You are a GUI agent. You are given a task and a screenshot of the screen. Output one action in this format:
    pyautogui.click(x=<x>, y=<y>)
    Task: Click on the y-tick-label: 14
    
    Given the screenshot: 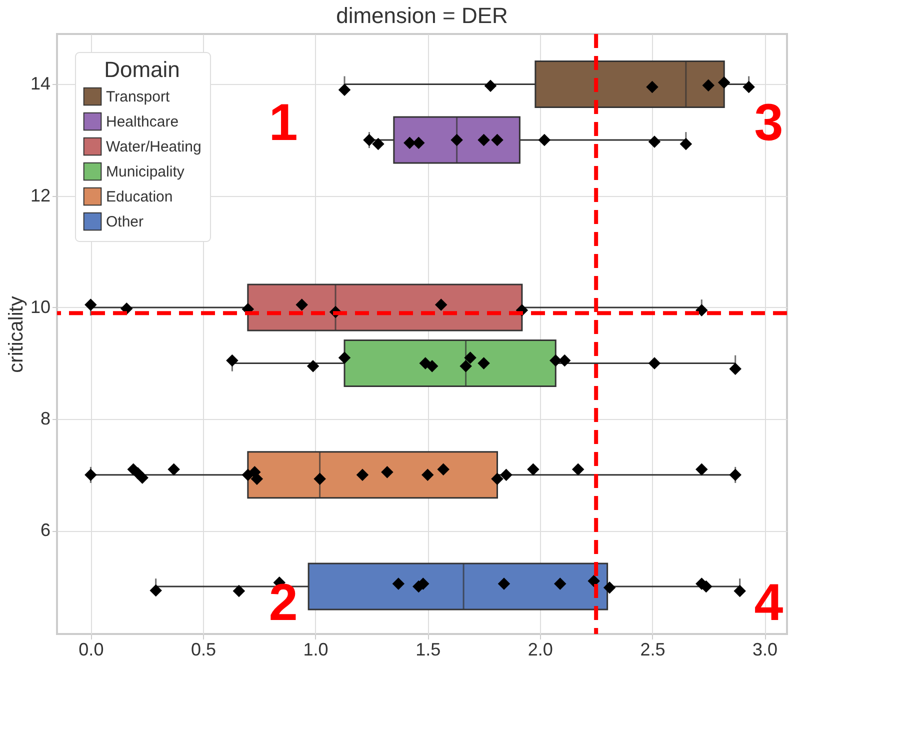 What is the action you would take?
    pyautogui.click(x=40, y=84)
    